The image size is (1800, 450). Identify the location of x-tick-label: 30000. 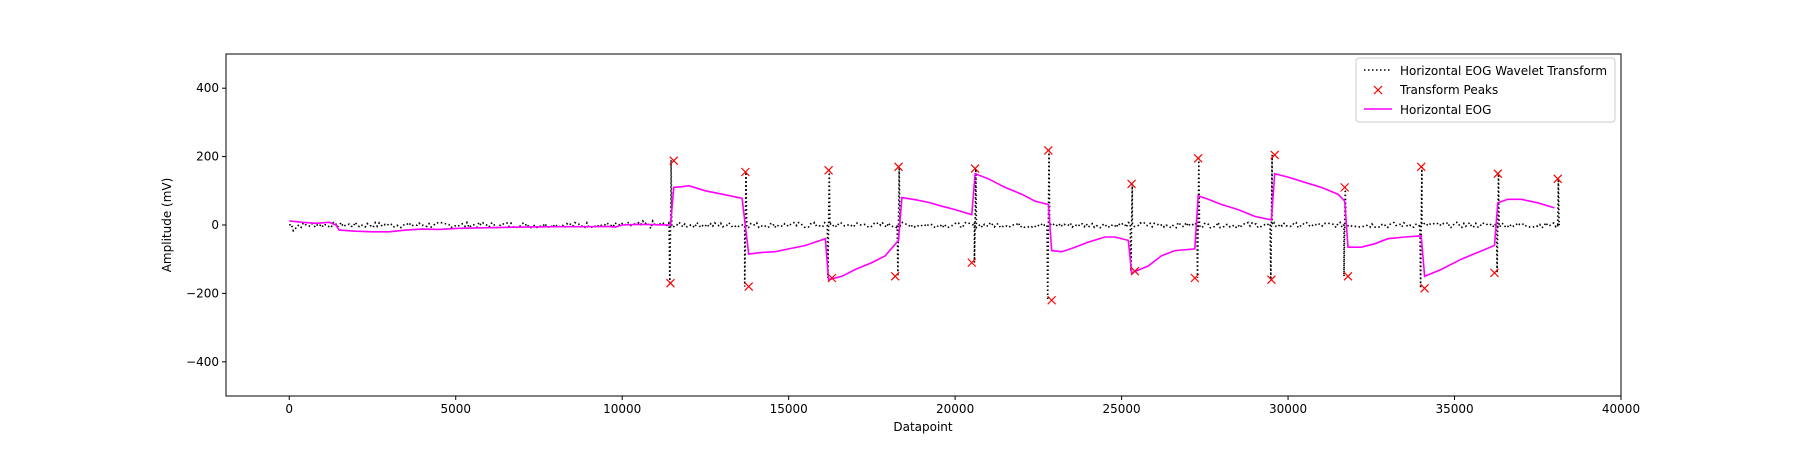
(1288, 409).